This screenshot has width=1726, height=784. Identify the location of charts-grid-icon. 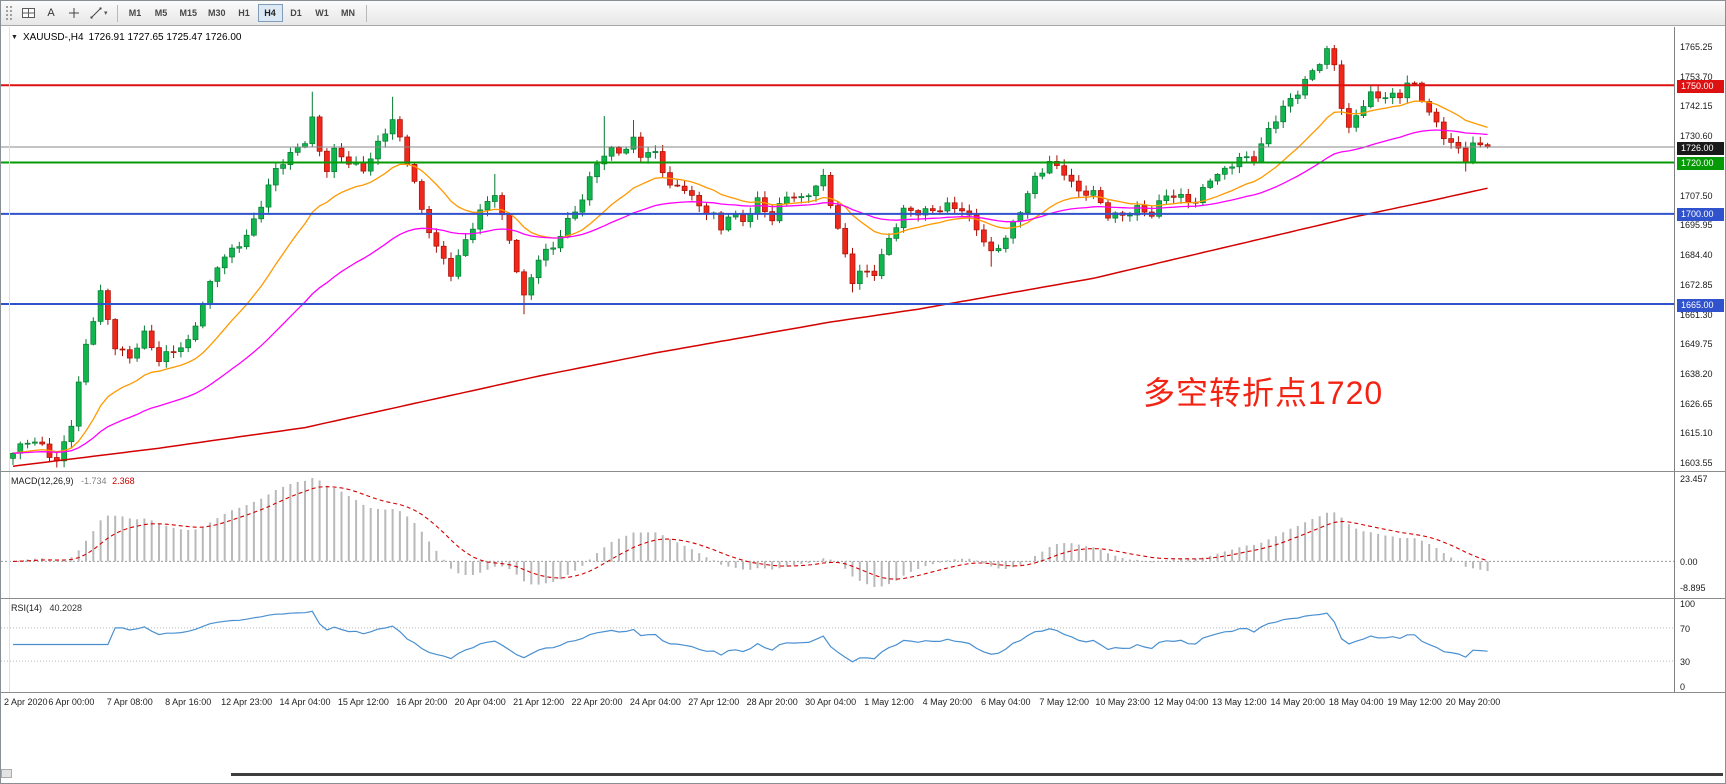
(28, 13).